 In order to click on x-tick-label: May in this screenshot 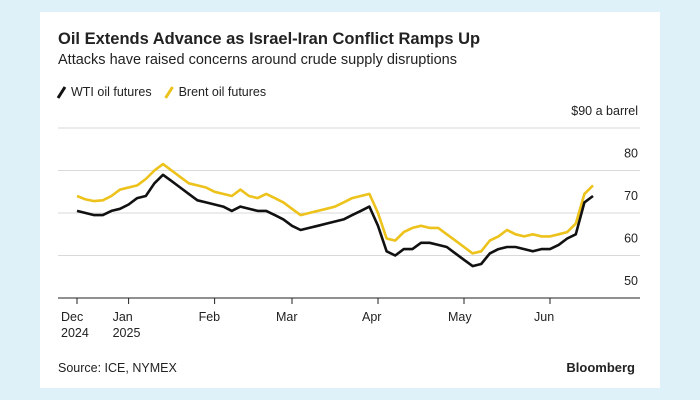, I will do `click(460, 317)`.